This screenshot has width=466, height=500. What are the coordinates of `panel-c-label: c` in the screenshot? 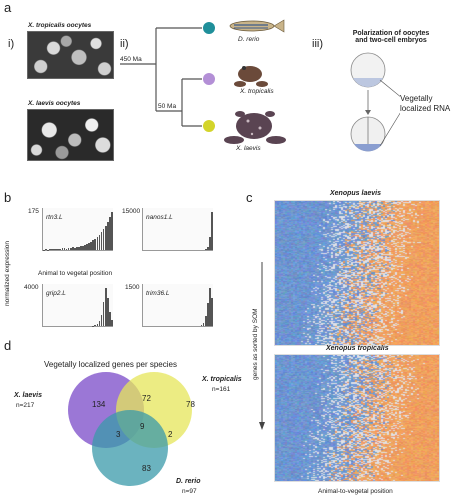 It's located at (249, 197).